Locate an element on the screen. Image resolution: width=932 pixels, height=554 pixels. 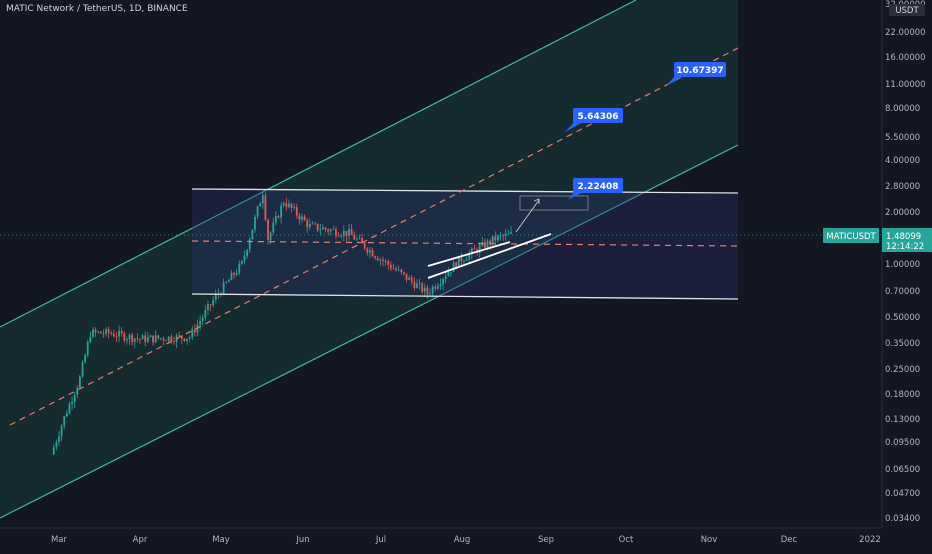
y-tick-label: 0.25000 is located at coordinates (902, 370).